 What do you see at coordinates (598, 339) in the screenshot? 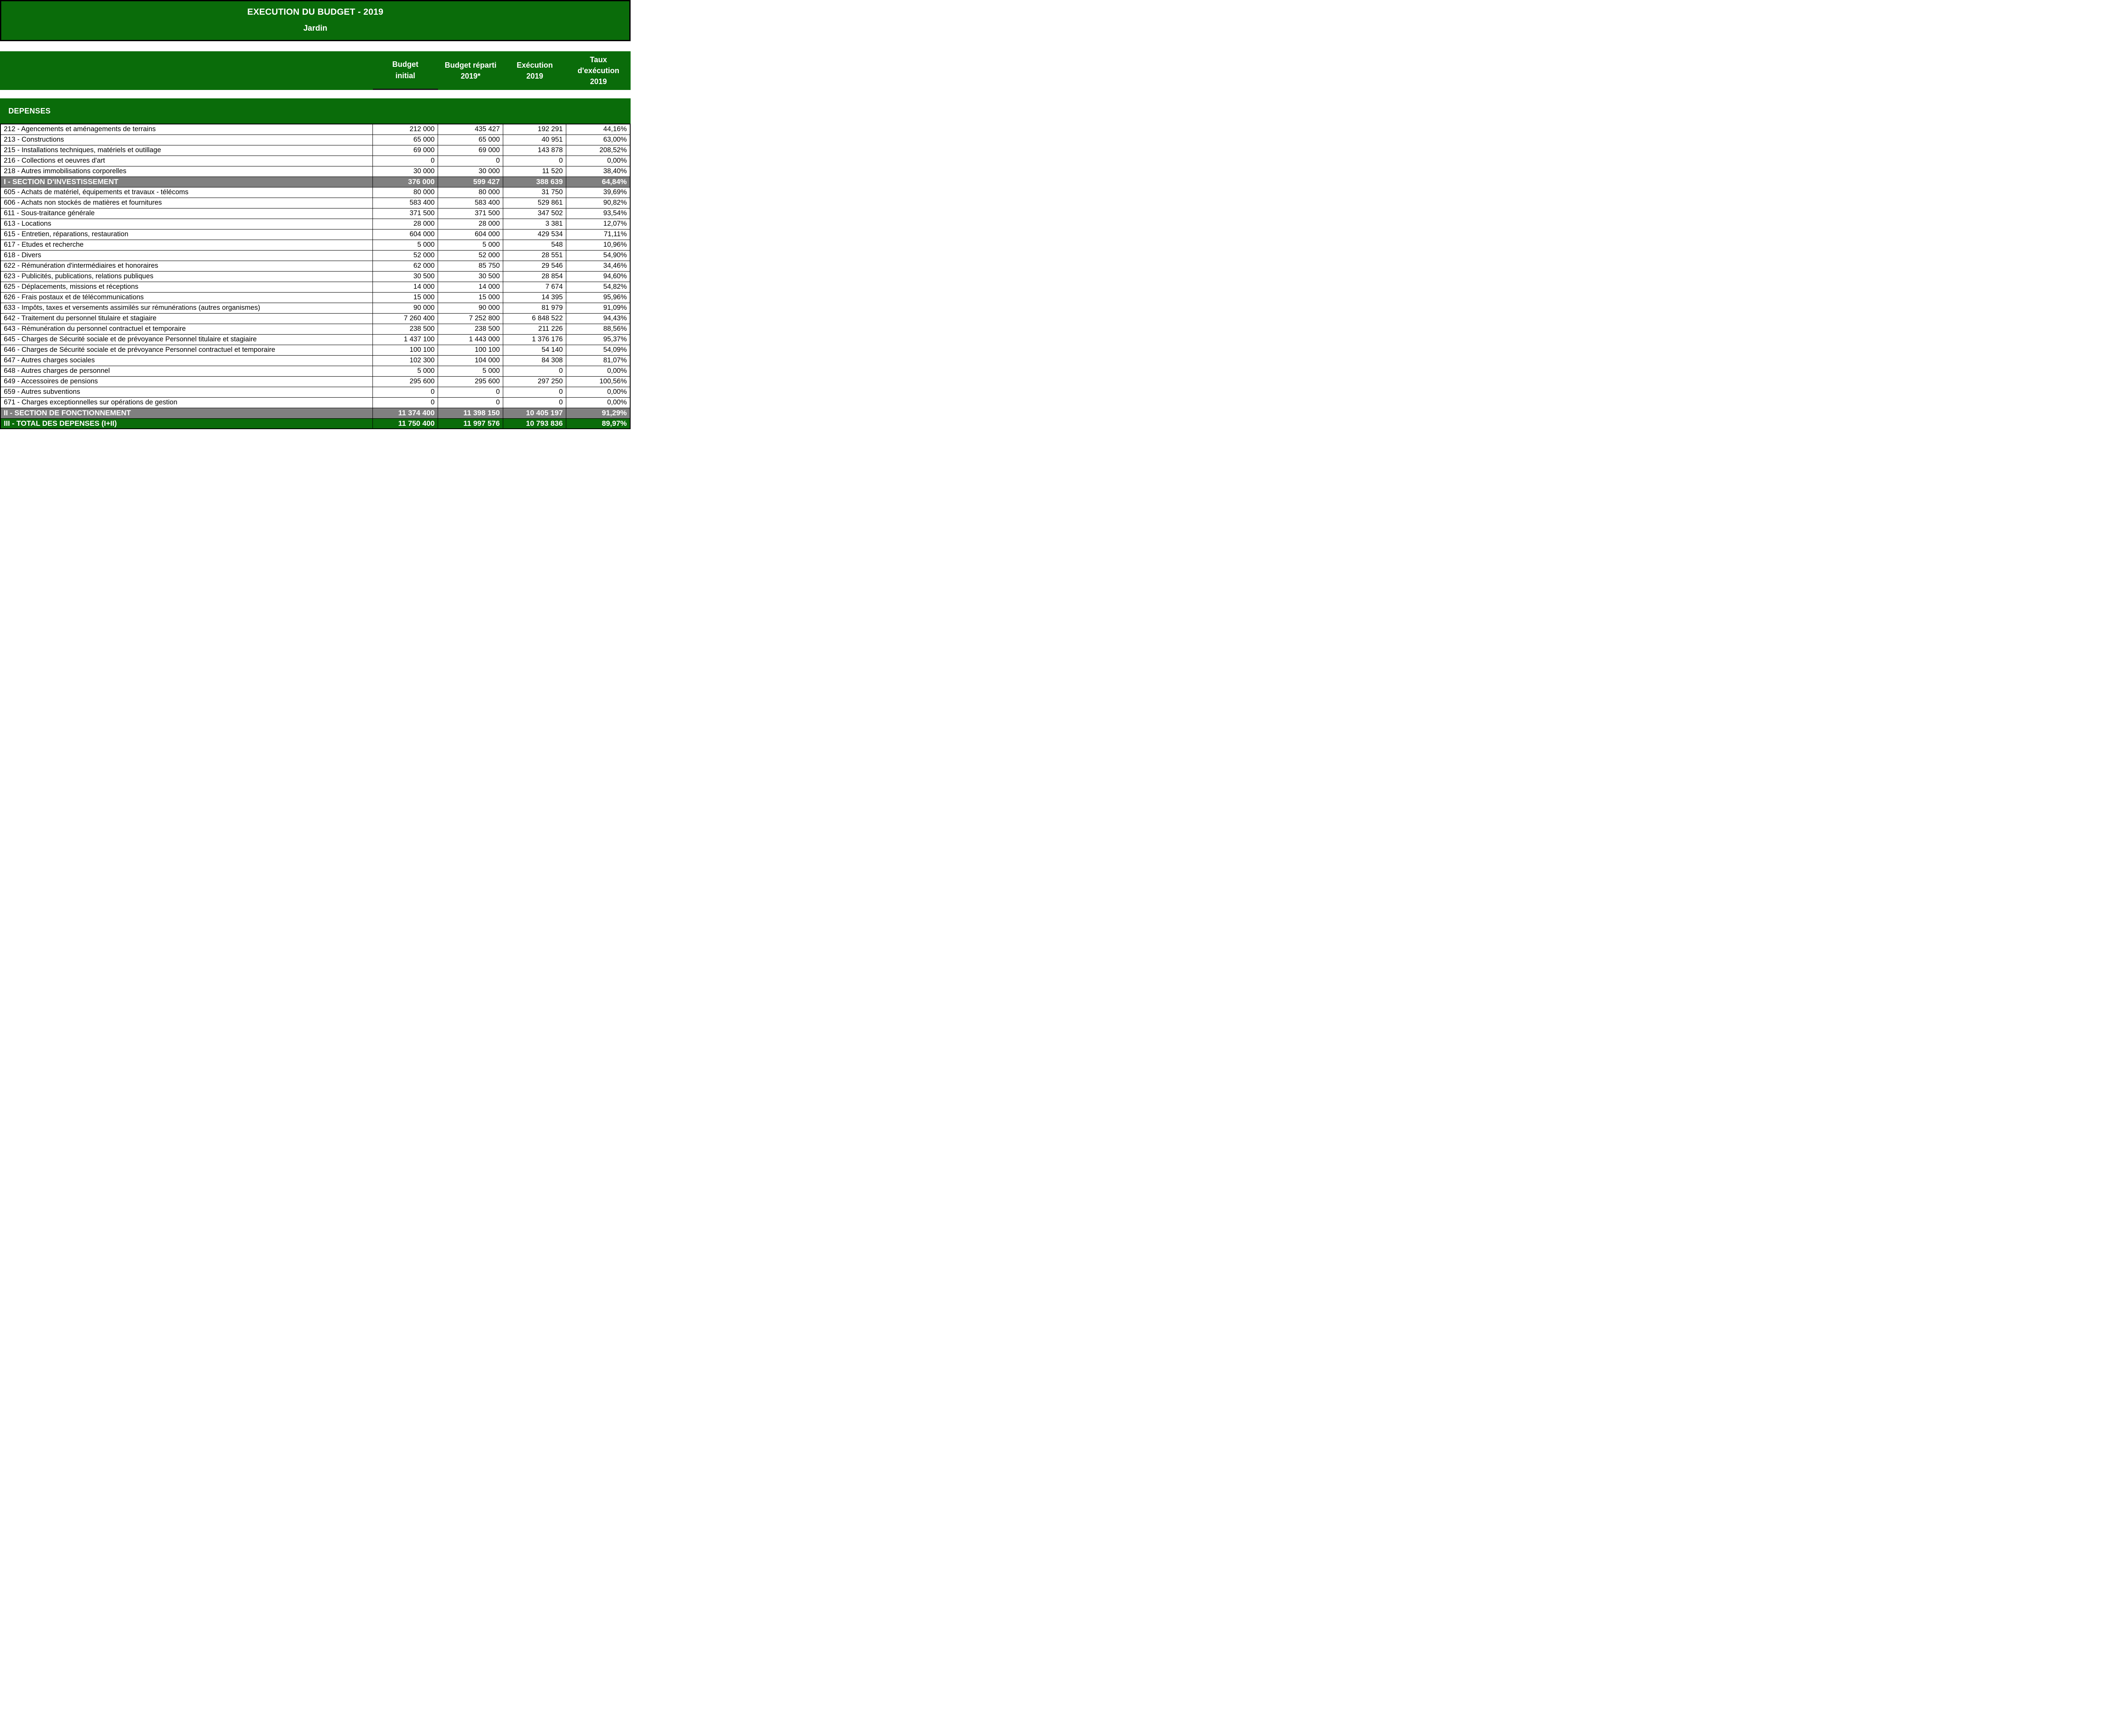
I see `row-value: 95,37%` at bounding box center [598, 339].